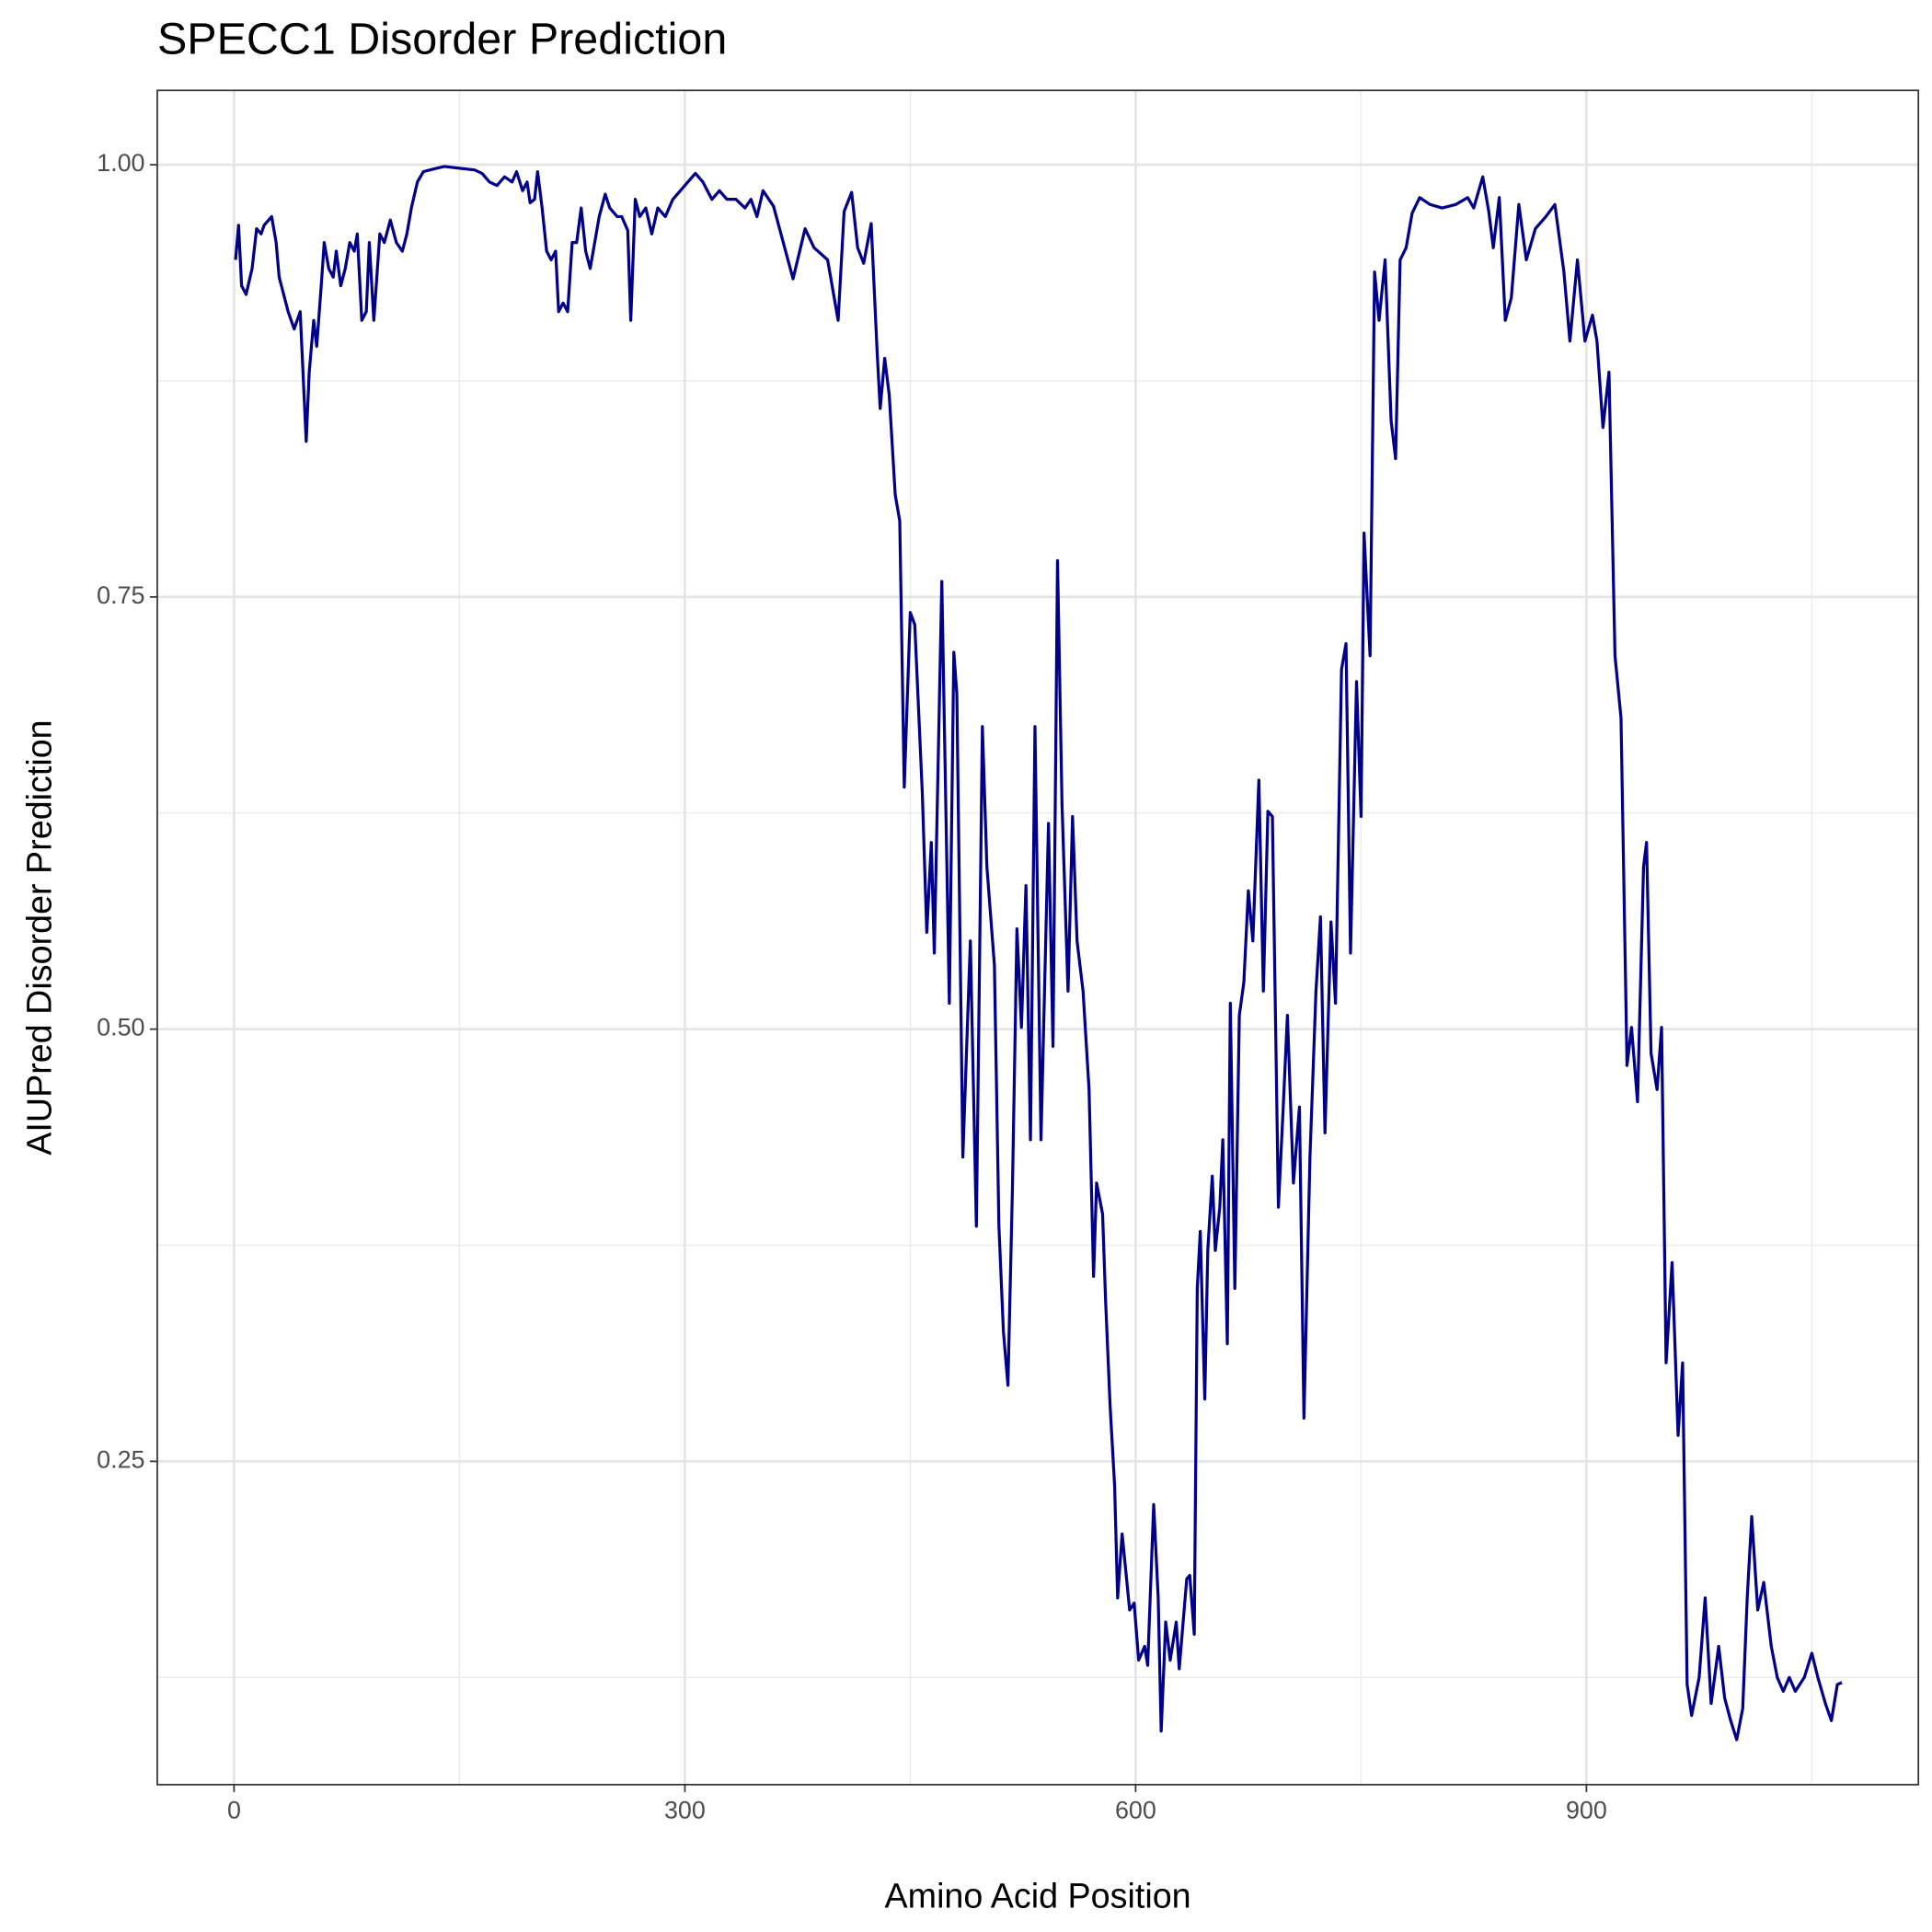 This screenshot has height=1932, width=1932. Describe the element at coordinates (685, 1810) in the screenshot. I see `x-tick-label: 300` at that location.